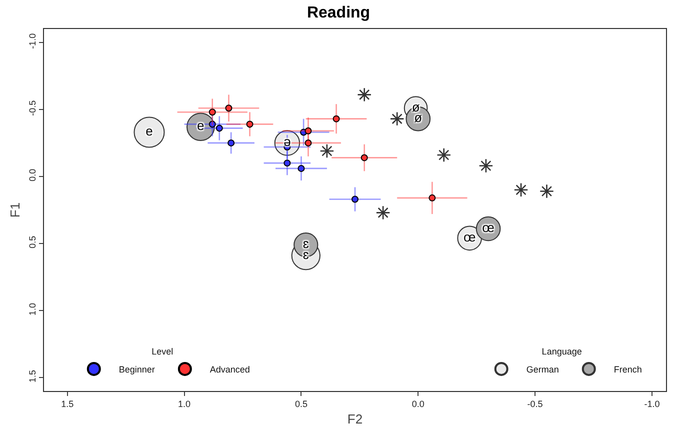  Describe the element at coordinates (230, 369) in the screenshot. I see `legend-label: Advanced` at that location.